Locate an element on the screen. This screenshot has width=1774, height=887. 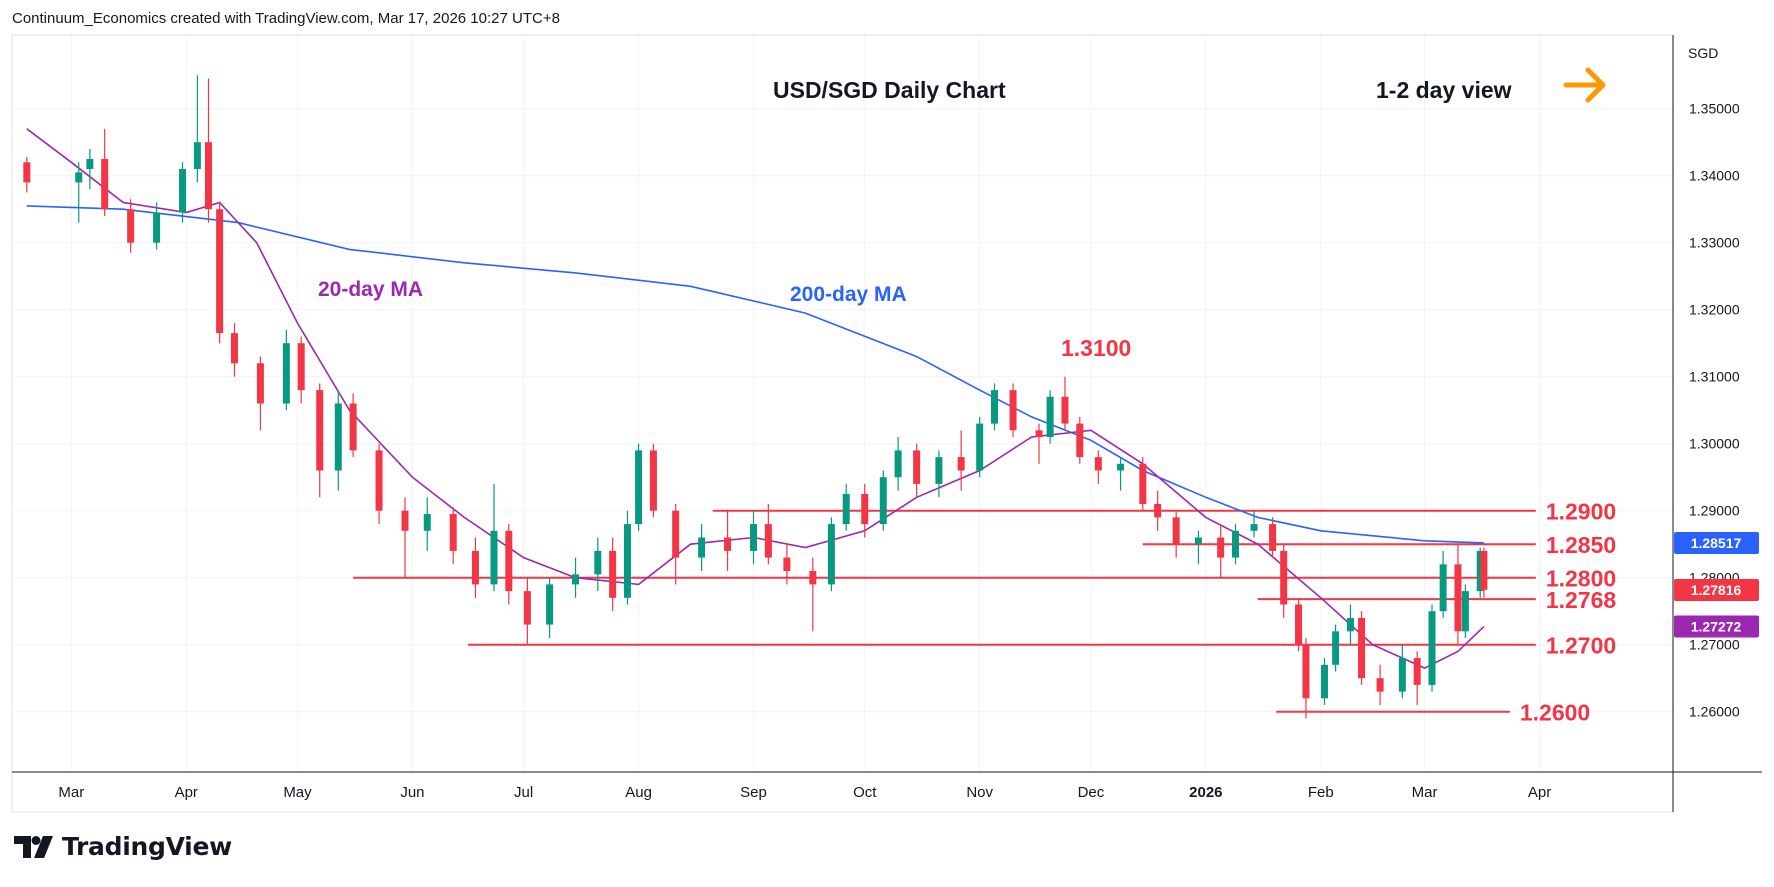
y-tick-label: 1.35000 is located at coordinates (1714, 109).